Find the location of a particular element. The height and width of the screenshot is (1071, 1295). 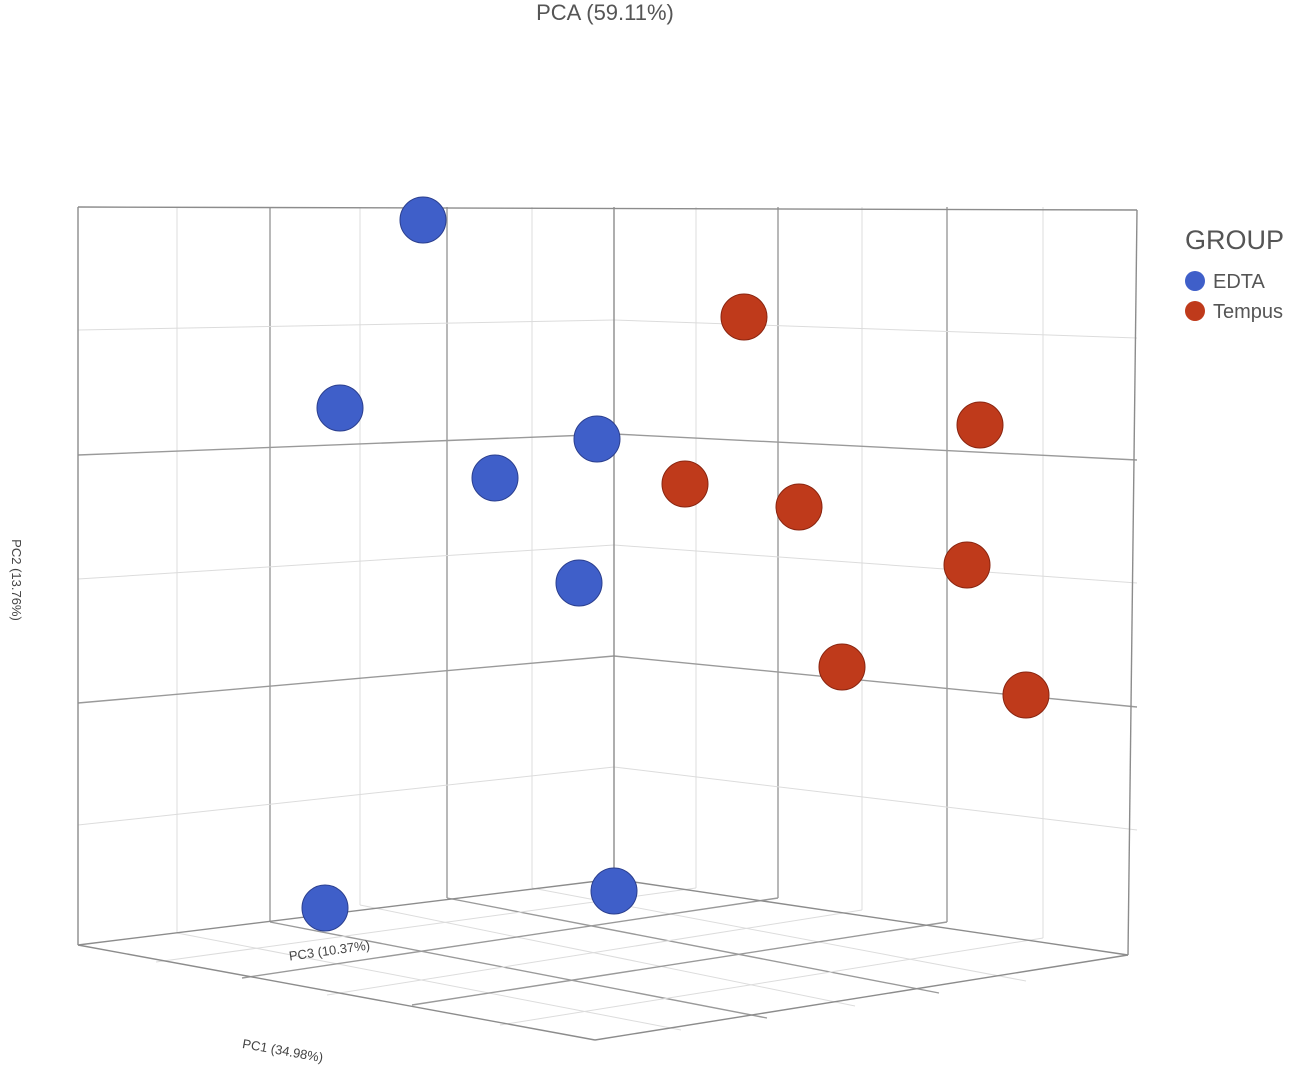

legend-title: GROUP is located at coordinates (1234, 240).